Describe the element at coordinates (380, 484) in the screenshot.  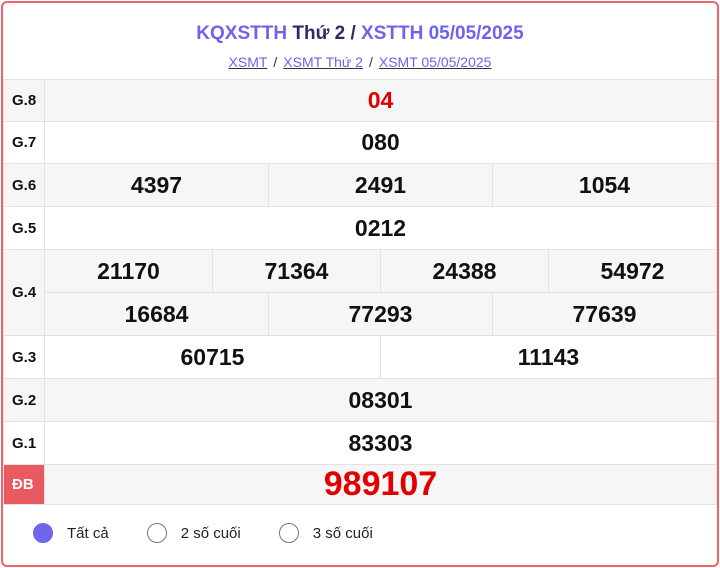
I see `special-prize-number: 989107` at that location.